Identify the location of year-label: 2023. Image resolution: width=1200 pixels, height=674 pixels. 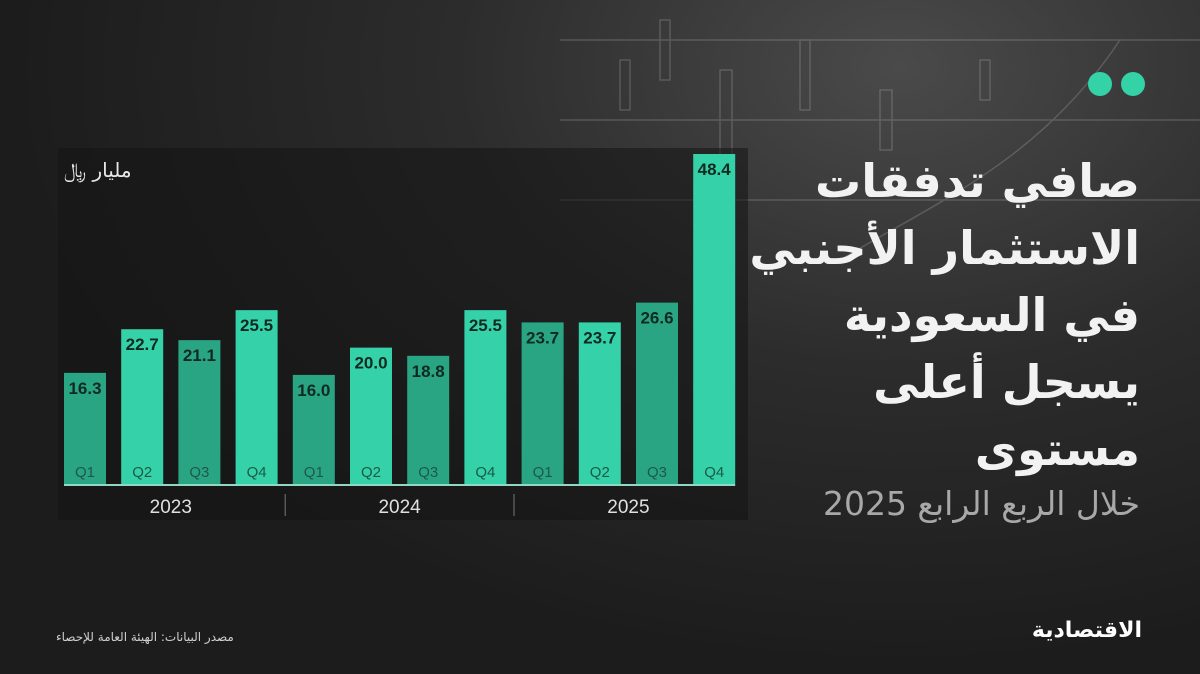
(171, 507).